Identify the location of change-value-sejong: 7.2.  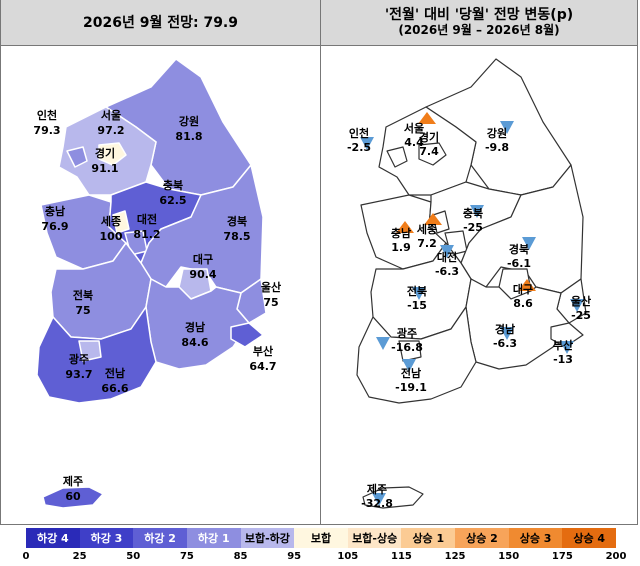
(427, 243).